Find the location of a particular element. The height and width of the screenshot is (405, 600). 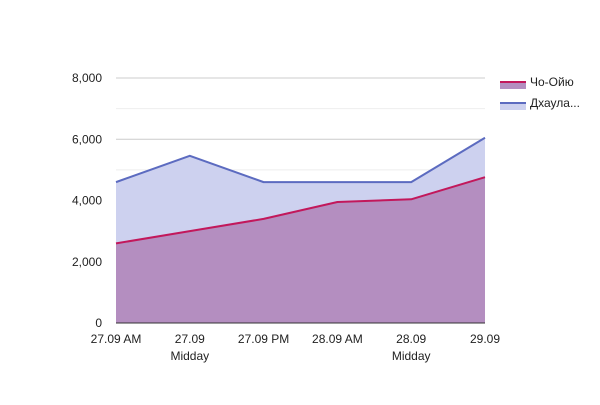

x-tick-label: 27.09 PM is located at coordinates (263, 339).